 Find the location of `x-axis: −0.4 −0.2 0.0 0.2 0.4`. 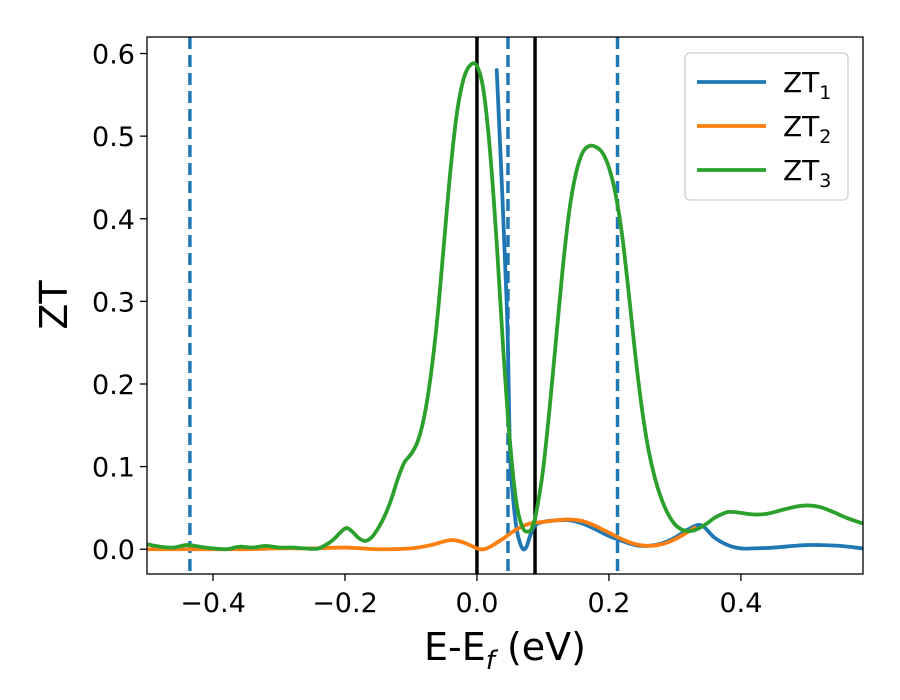

x-axis: −0.4 −0.2 0.0 0.2 0.4 is located at coordinates (471, 596).